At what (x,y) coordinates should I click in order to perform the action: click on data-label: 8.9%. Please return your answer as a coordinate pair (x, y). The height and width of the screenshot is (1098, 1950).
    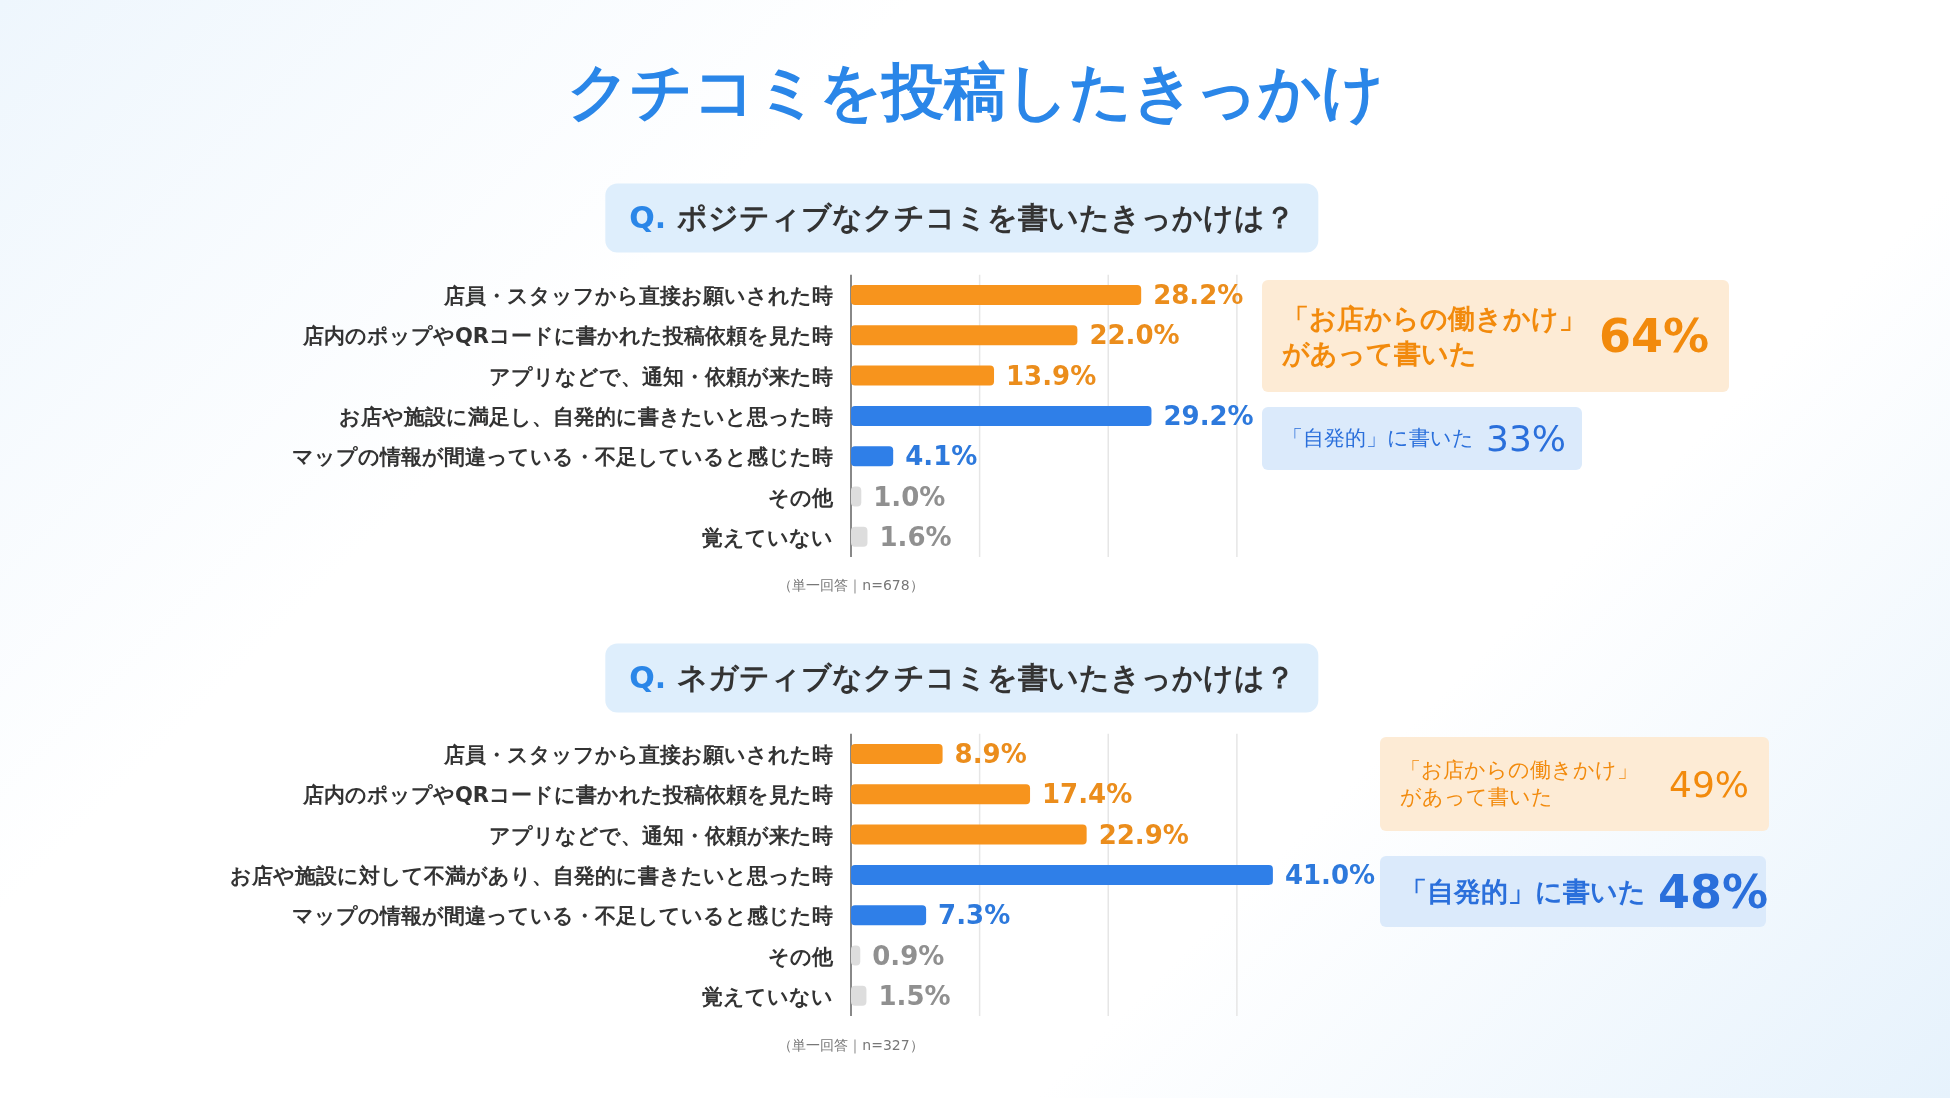
    Looking at the image, I should click on (990, 754).